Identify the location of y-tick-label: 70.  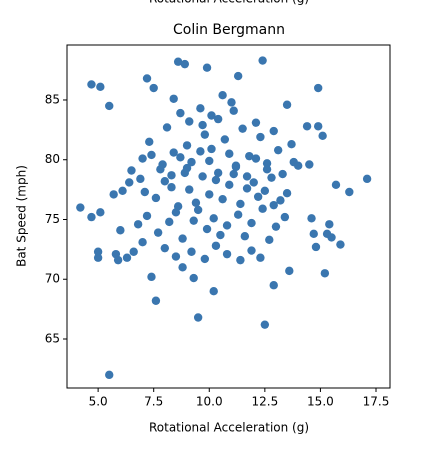
(52, 279).